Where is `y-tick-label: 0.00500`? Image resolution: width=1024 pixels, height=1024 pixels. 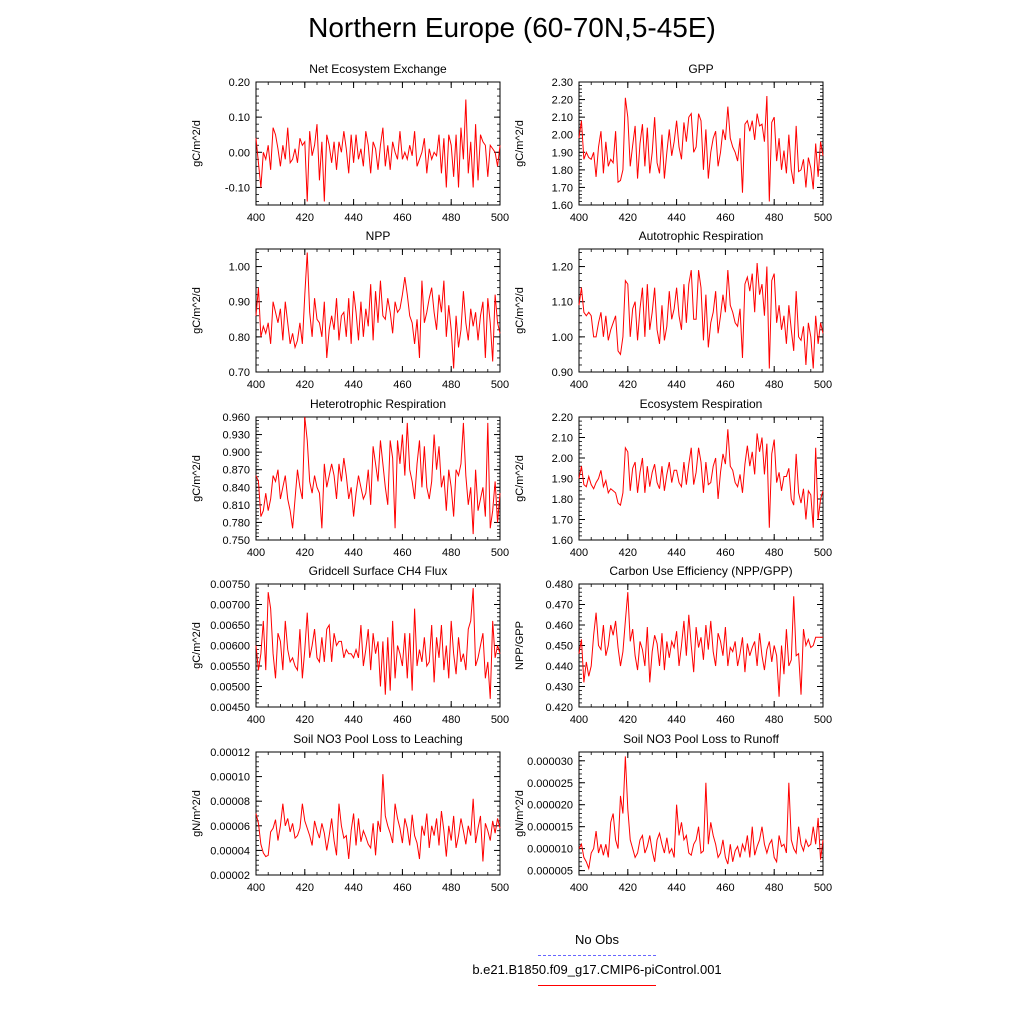
y-tick-label: 0.00500 is located at coordinates (230, 688).